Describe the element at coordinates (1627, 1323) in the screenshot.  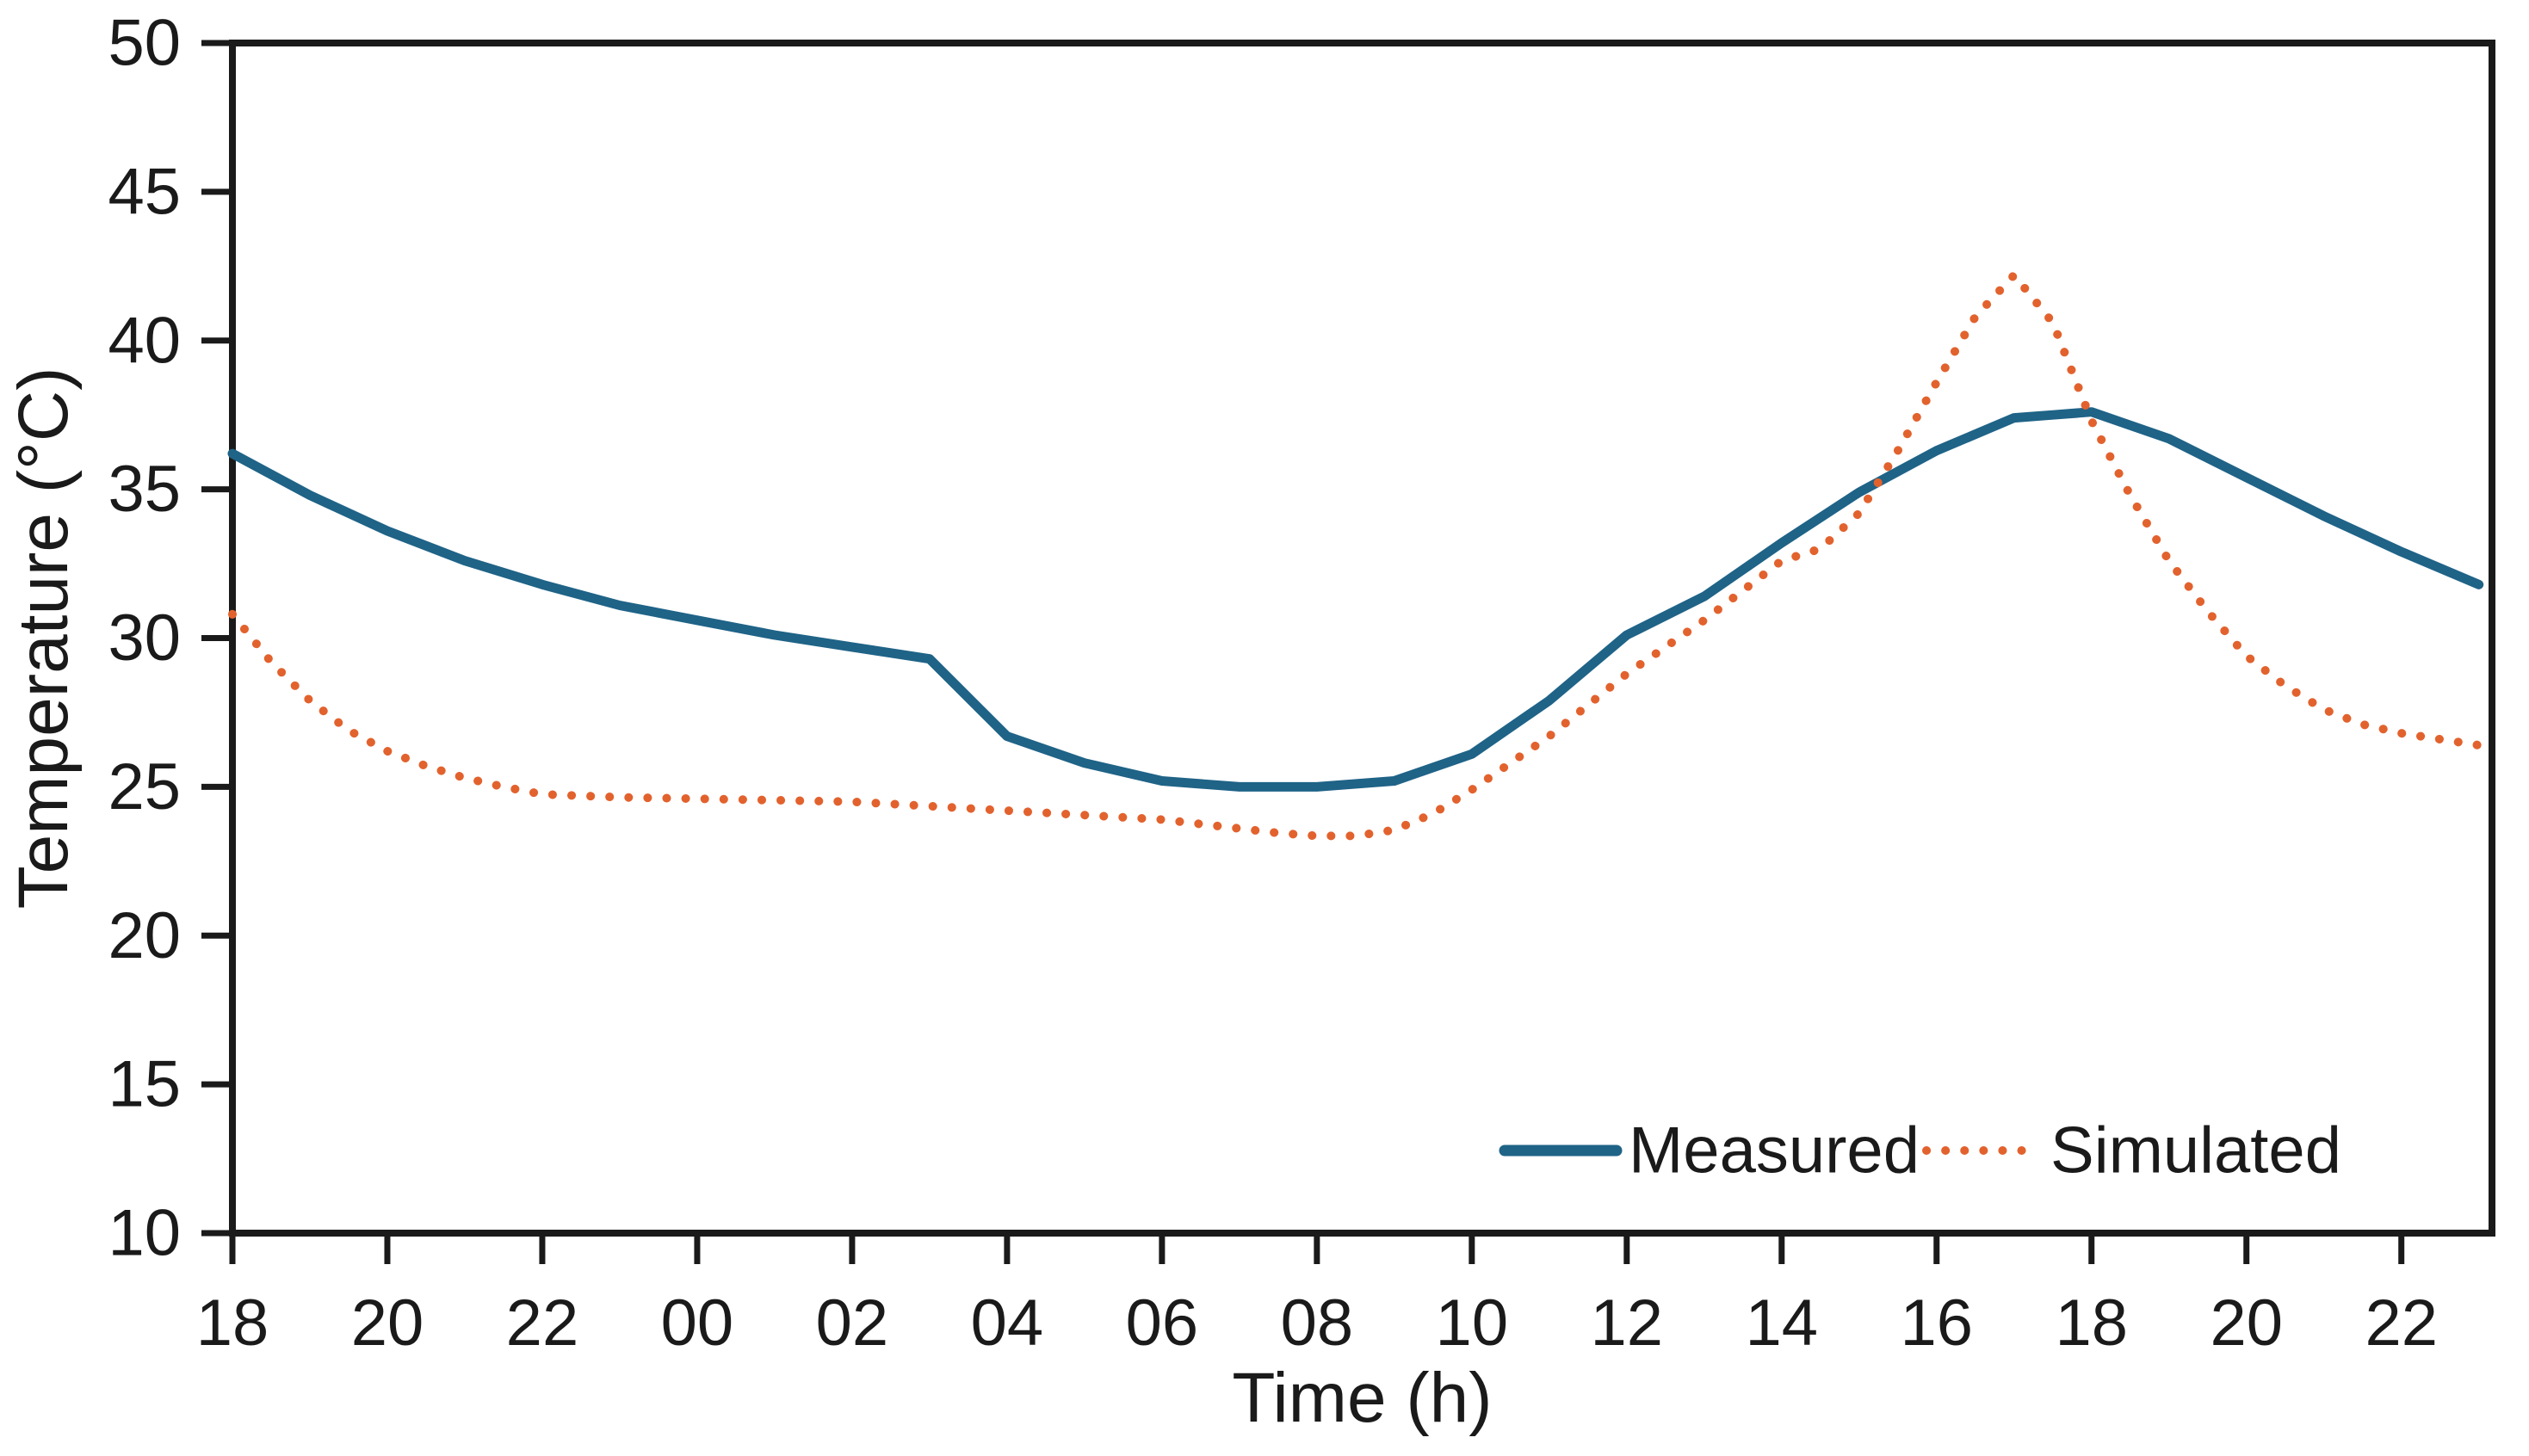
I see `x-tick-label: 12` at that location.